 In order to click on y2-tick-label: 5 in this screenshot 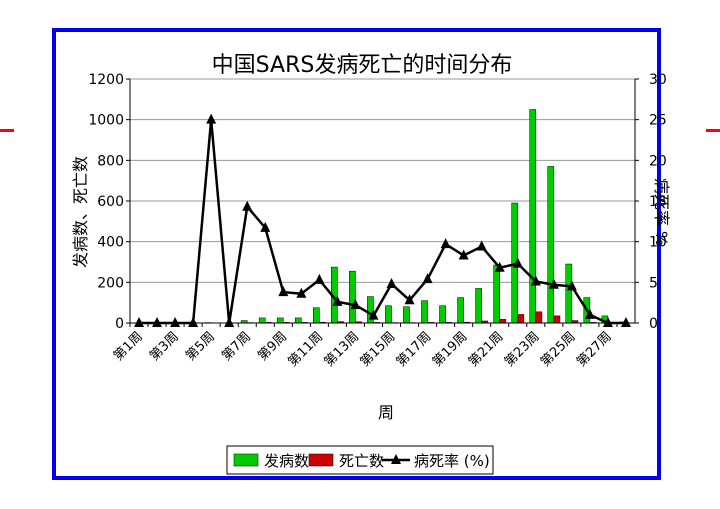, I will do `click(653, 283)`.